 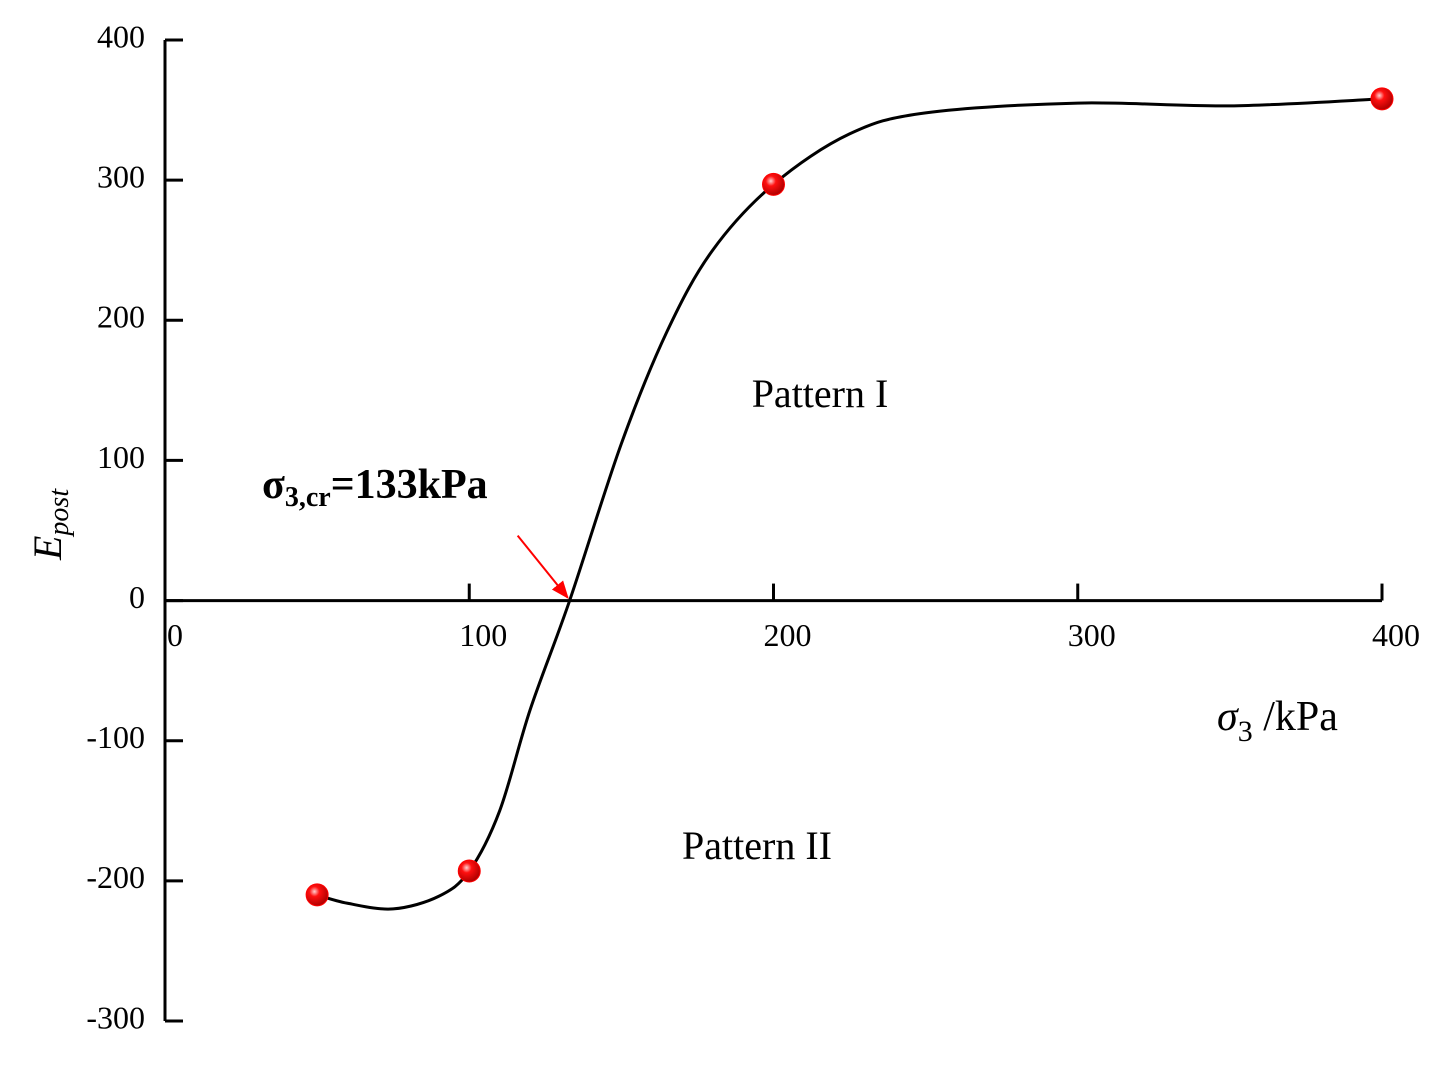 I want to click on x-tick-label: 100, so click(x=483, y=635).